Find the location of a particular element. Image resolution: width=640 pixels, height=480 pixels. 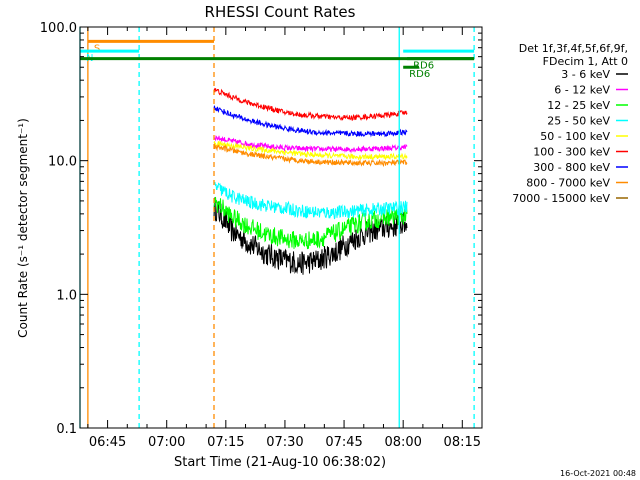

legend-header: FDecim 1, Att 0 is located at coordinates (585, 61).